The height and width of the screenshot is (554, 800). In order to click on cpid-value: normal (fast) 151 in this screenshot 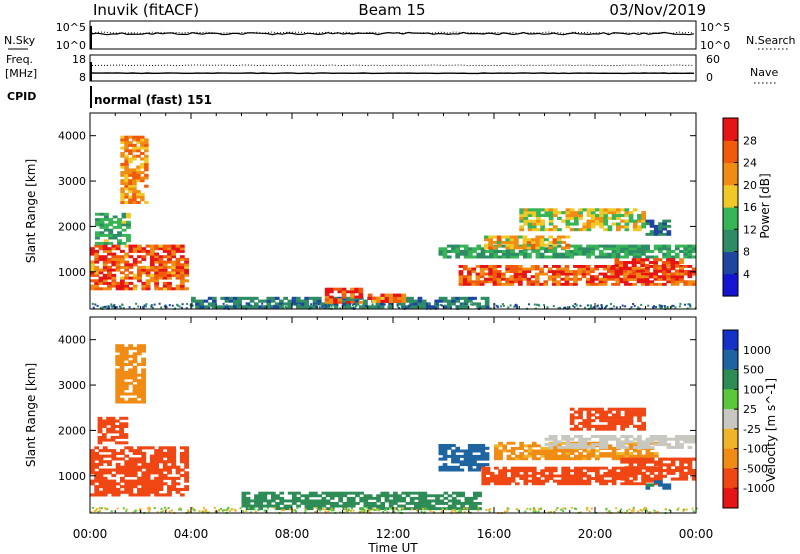, I will do `click(153, 100)`.